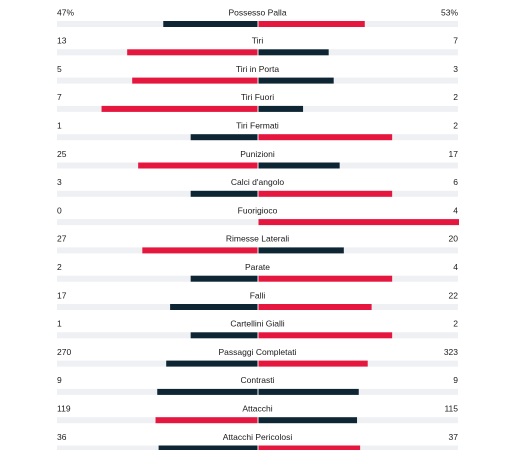 This screenshot has width=528, height=450. I want to click on home-value: 5, so click(59, 69).